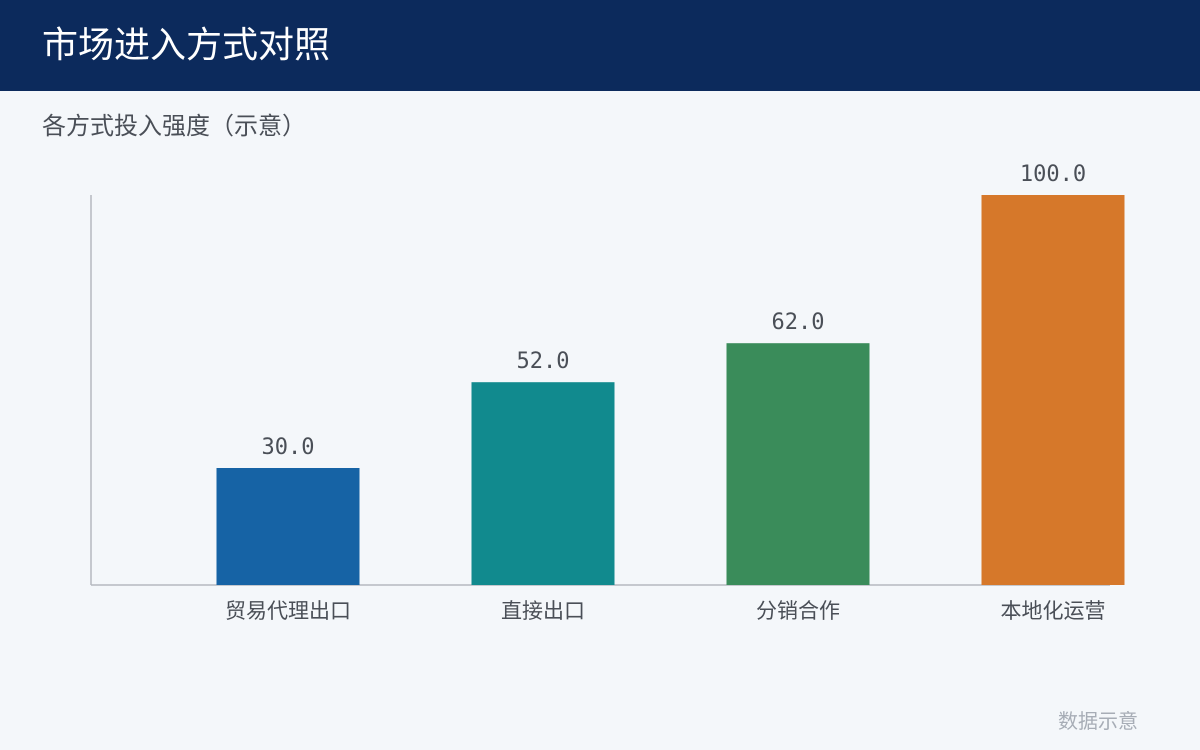 This screenshot has height=750, width=1200. What do you see at coordinates (1053, 174) in the screenshot?
I see `value-label-4: 100.0` at bounding box center [1053, 174].